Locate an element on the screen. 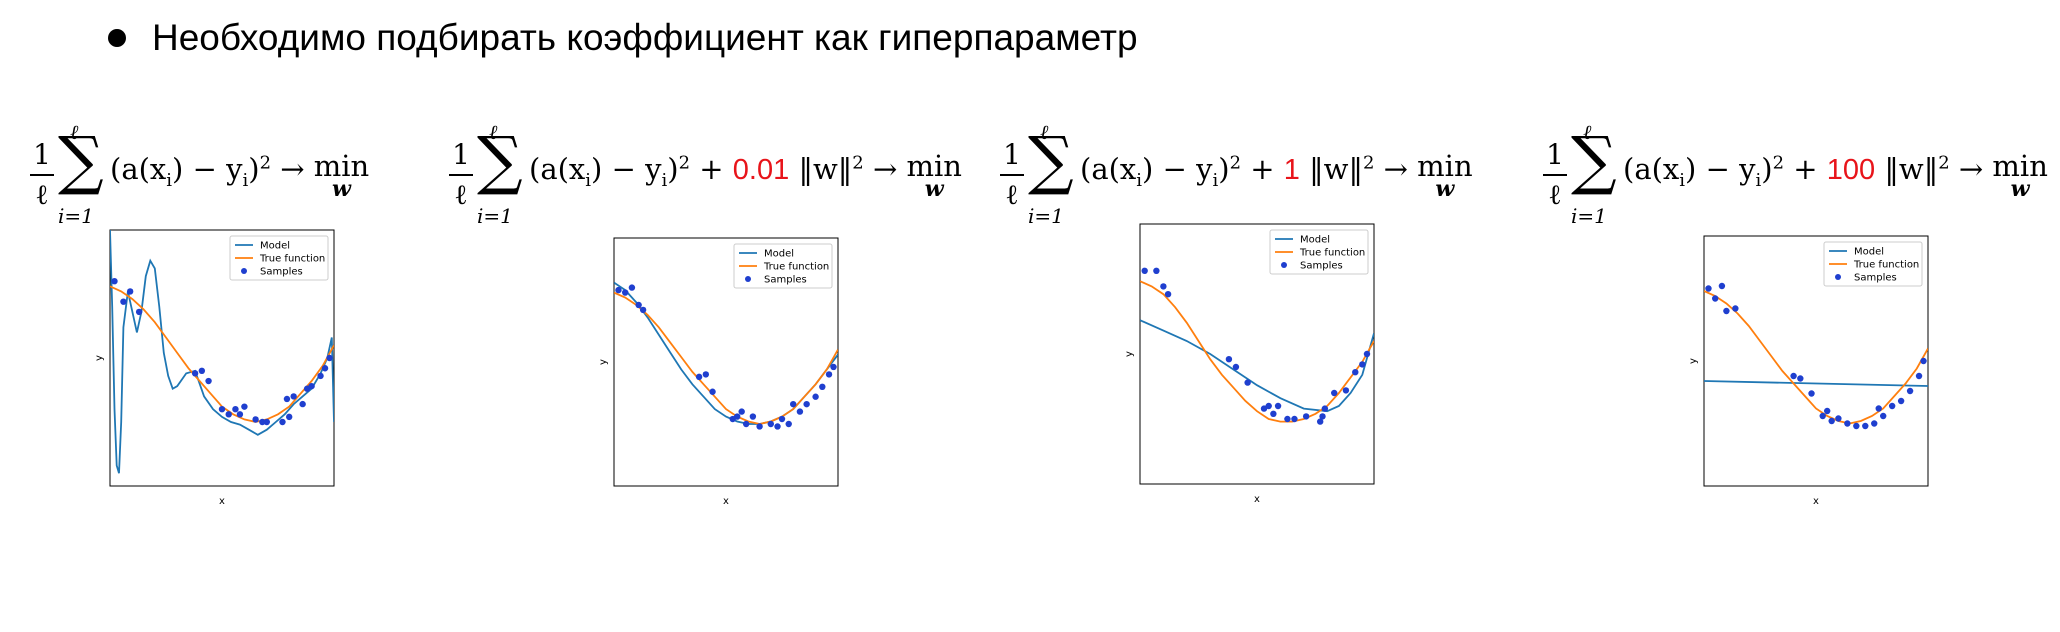  reg-coefficient: 100 is located at coordinates (1851, 170).